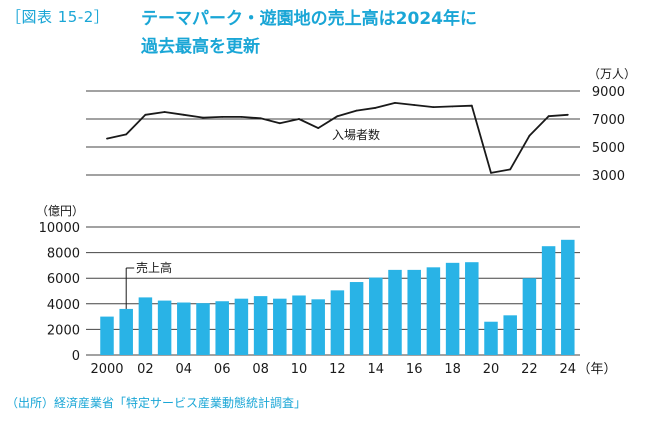  I want to click on x-tick-label: 10, so click(299, 369).